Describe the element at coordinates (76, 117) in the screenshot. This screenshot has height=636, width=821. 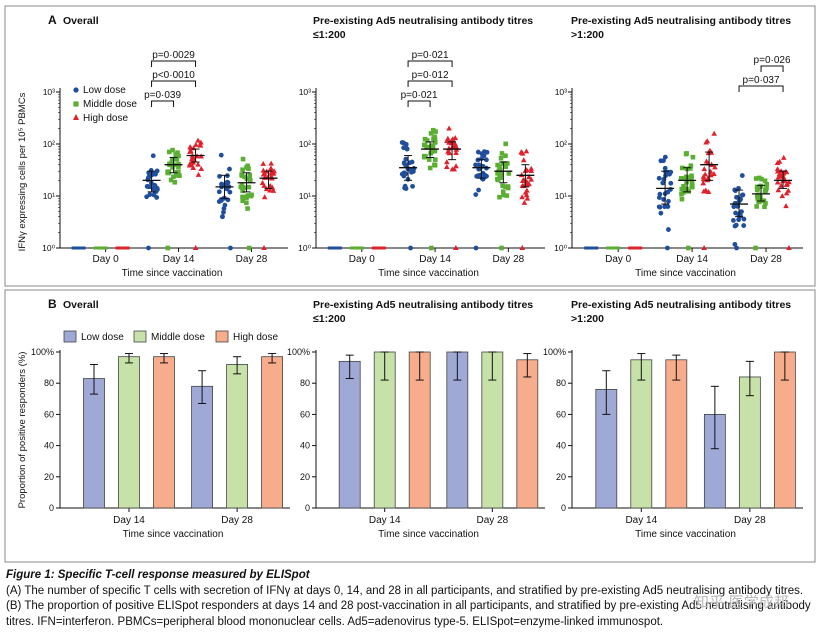
I see `legend-marker-triangle` at that location.